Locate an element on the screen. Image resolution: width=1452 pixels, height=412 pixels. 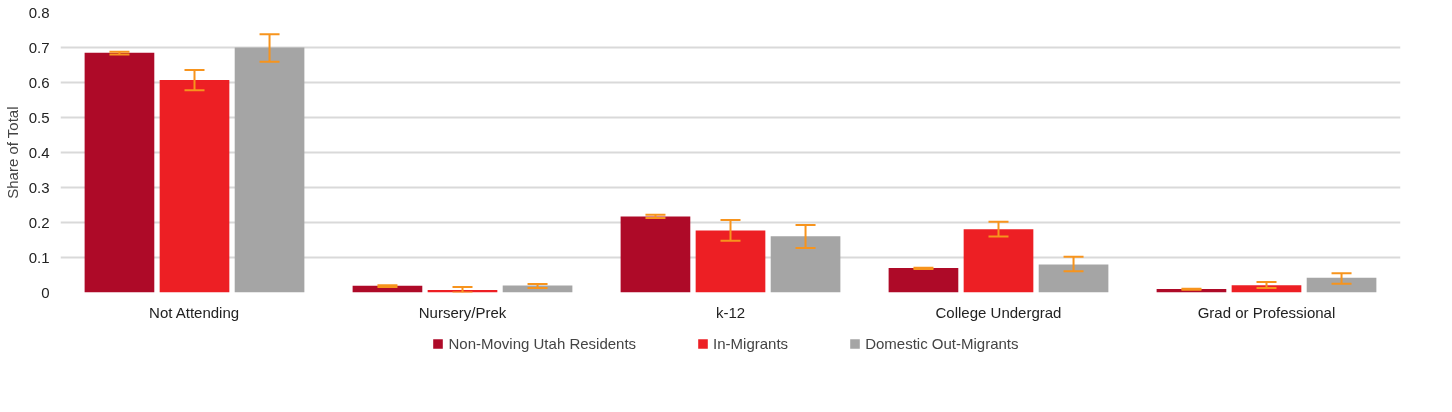
y-tick-label: 0.8 is located at coordinates (39, 12).